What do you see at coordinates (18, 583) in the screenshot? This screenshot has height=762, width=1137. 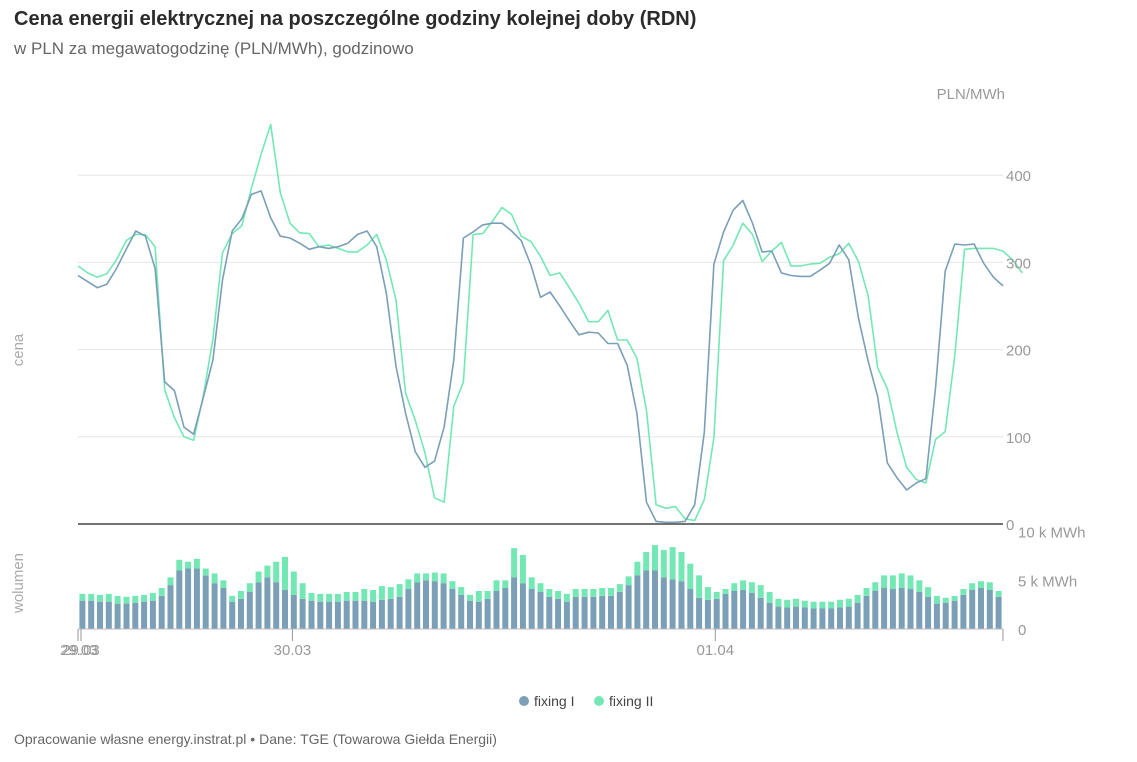 I see `volume-axis-title: wolumen` at bounding box center [18, 583].